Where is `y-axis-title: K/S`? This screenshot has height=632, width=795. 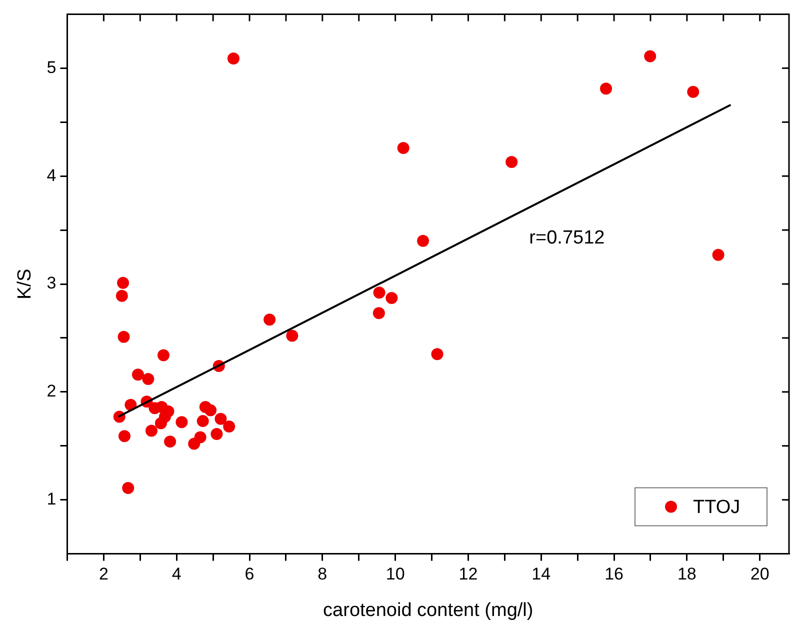
y-axis-title: K/S is located at coordinates (25, 284).